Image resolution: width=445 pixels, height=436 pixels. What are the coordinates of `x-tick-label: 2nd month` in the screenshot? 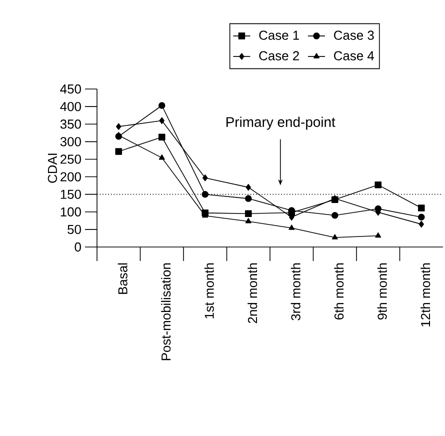 It's located at (253, 293).